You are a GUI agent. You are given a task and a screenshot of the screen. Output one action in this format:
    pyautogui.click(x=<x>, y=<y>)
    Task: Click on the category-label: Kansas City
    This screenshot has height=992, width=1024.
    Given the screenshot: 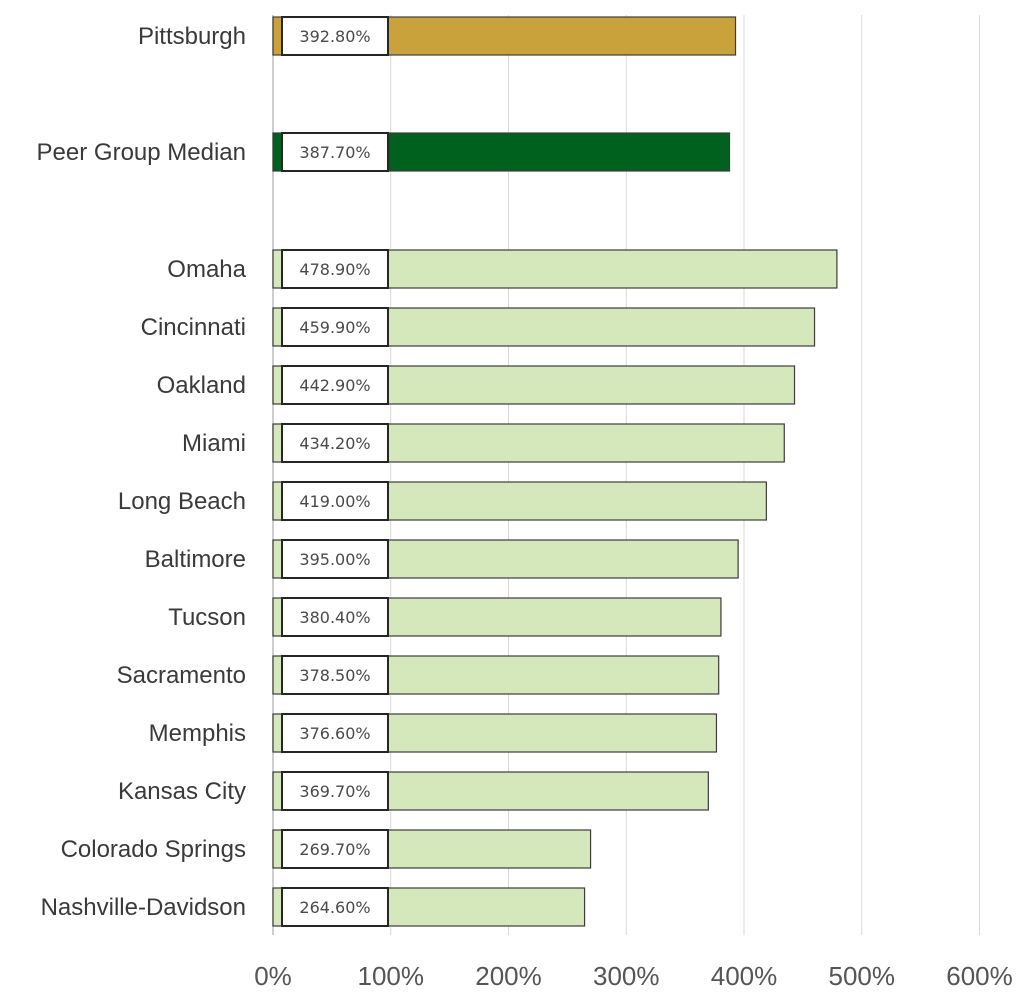 What is the action you would take?
    pyautogui.click(x=182, y=791)
    